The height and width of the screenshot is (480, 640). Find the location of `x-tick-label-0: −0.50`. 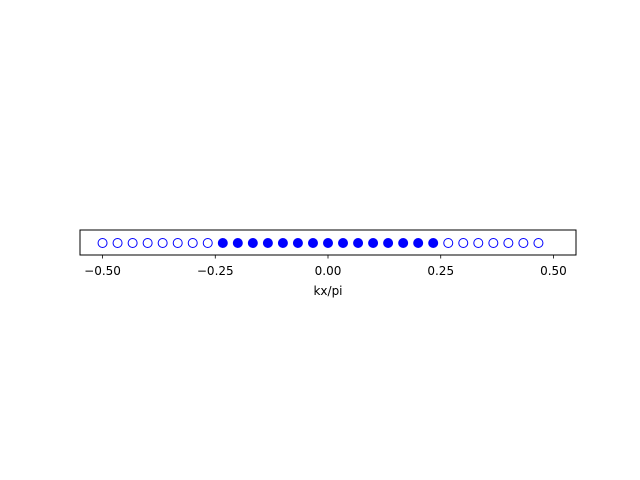

x-tick-label-0: −0.50 is located at coordinates (102, 271).